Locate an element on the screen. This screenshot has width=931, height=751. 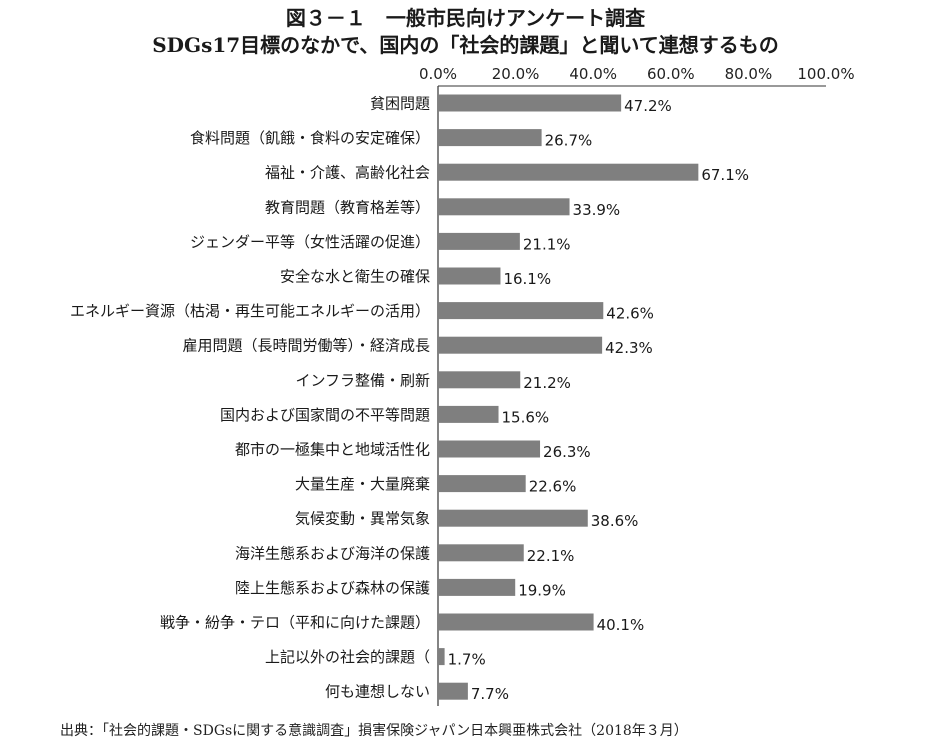
category-label: 戦争・紛争・テロ（平和に向けた課題） is located at coordinates (295, 623).